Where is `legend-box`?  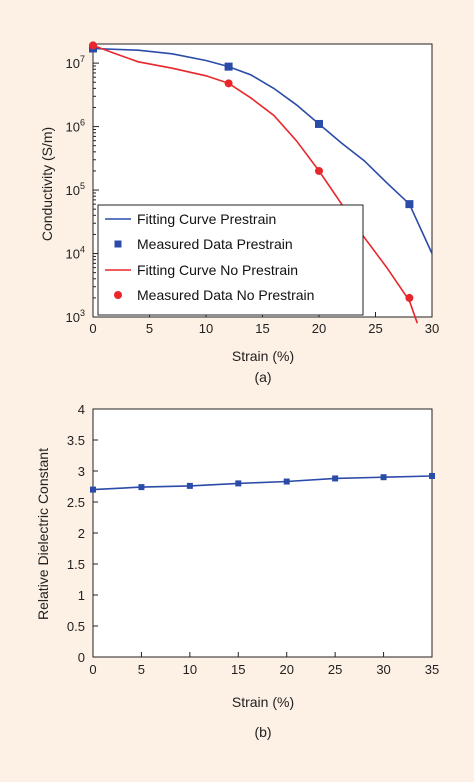 legend-box is located at coordinates (230, 260).